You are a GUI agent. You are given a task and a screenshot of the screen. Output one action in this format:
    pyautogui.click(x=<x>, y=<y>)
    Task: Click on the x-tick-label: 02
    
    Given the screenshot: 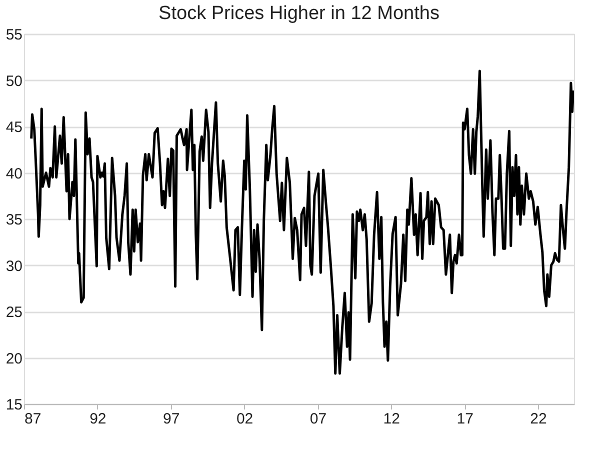 What is the action you would take?
    pyautogui.click(x=245, y=419)
    